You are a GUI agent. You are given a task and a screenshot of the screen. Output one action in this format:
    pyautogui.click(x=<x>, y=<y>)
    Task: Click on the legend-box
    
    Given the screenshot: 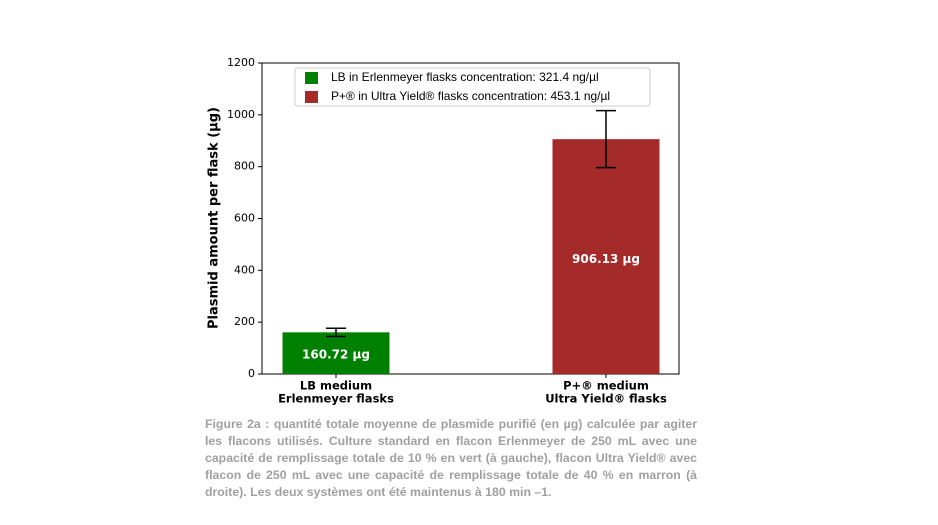 What is the action you would take?
    pyautogui.click(x=472, y=87)
    